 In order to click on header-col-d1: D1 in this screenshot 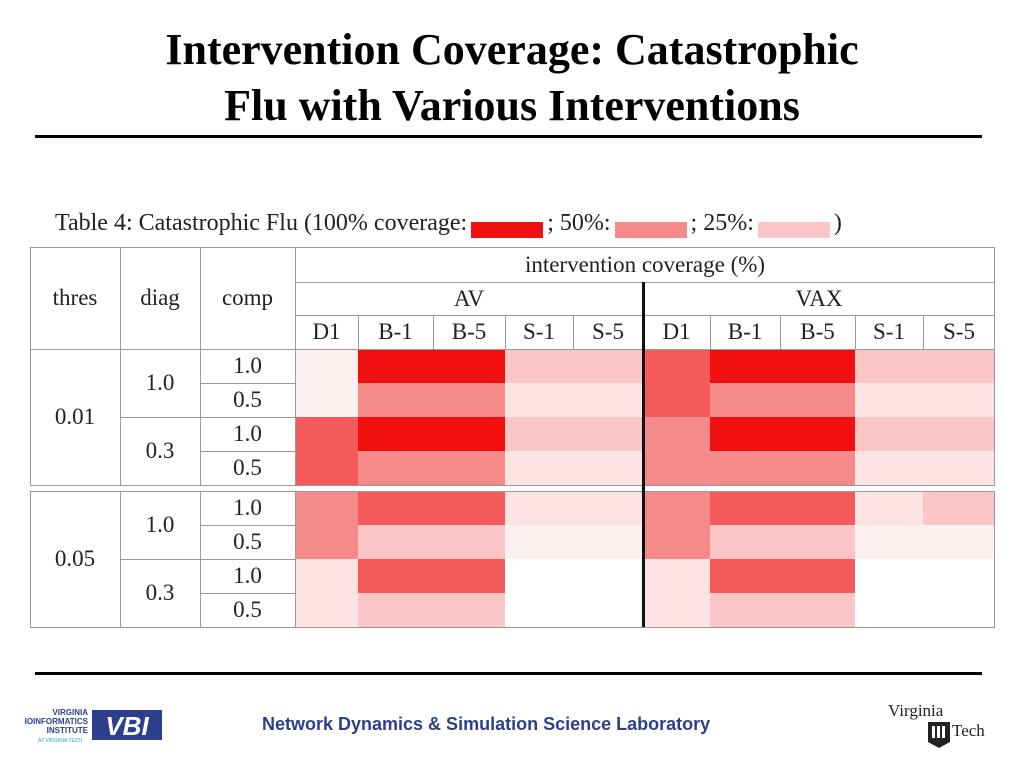, I will do `click(676, 331)`.